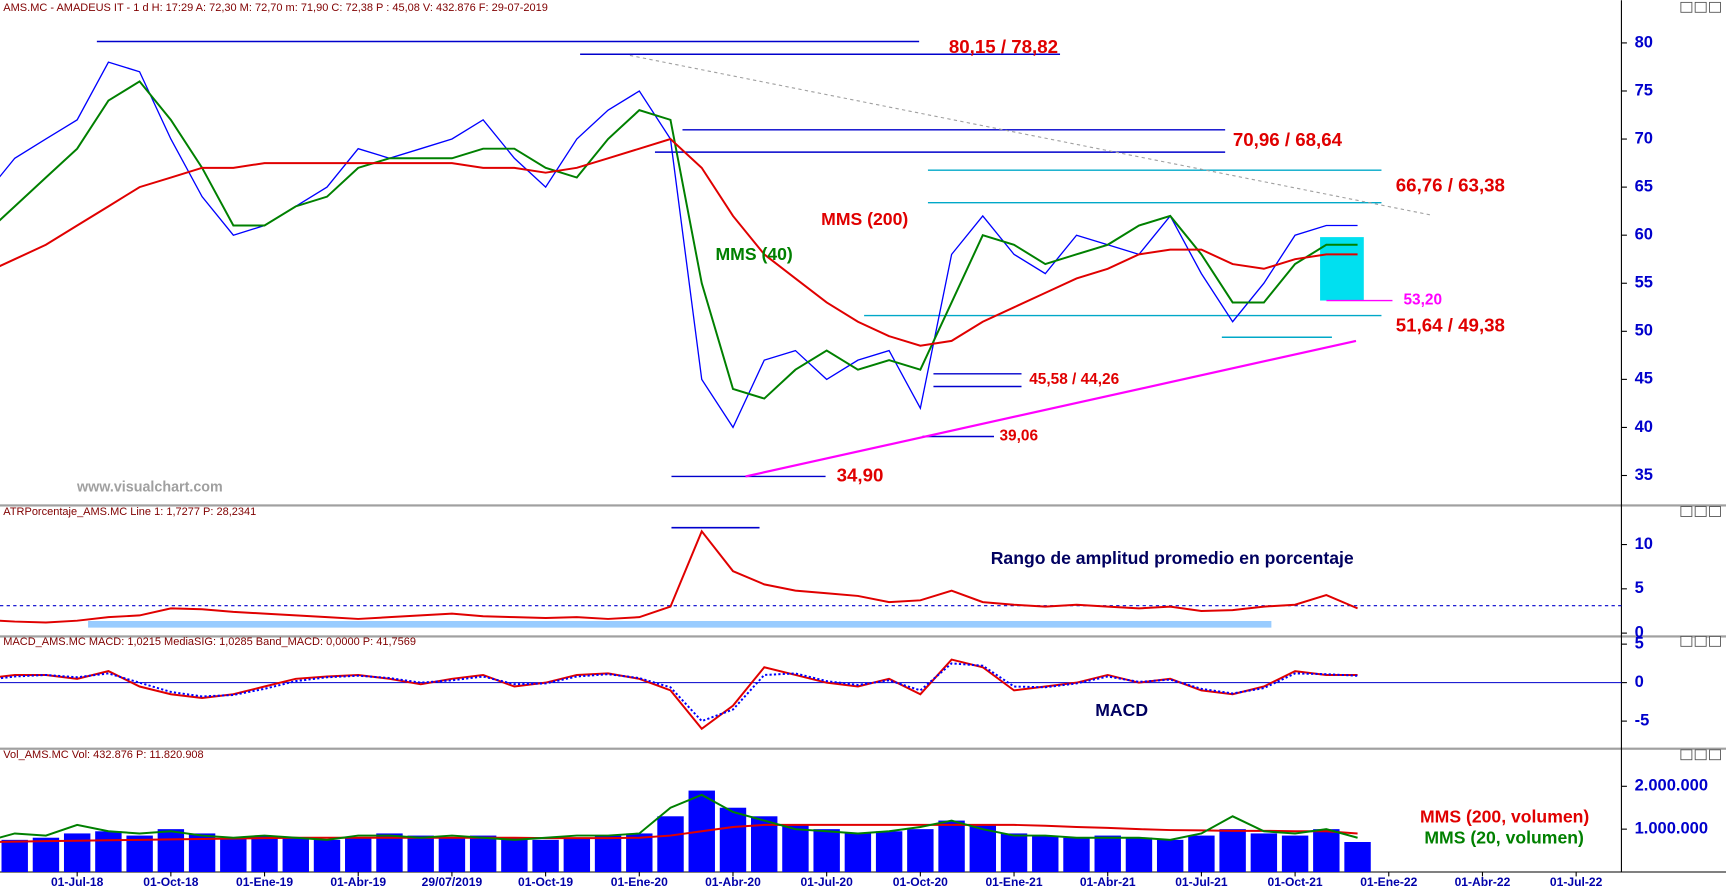 Image resolution: width=1726 pixels, height=892 pixels. Describe the element at coordinates (1483, 882) in the screenshot. I see `x-tick-label: 01-Abr-22` at that location.